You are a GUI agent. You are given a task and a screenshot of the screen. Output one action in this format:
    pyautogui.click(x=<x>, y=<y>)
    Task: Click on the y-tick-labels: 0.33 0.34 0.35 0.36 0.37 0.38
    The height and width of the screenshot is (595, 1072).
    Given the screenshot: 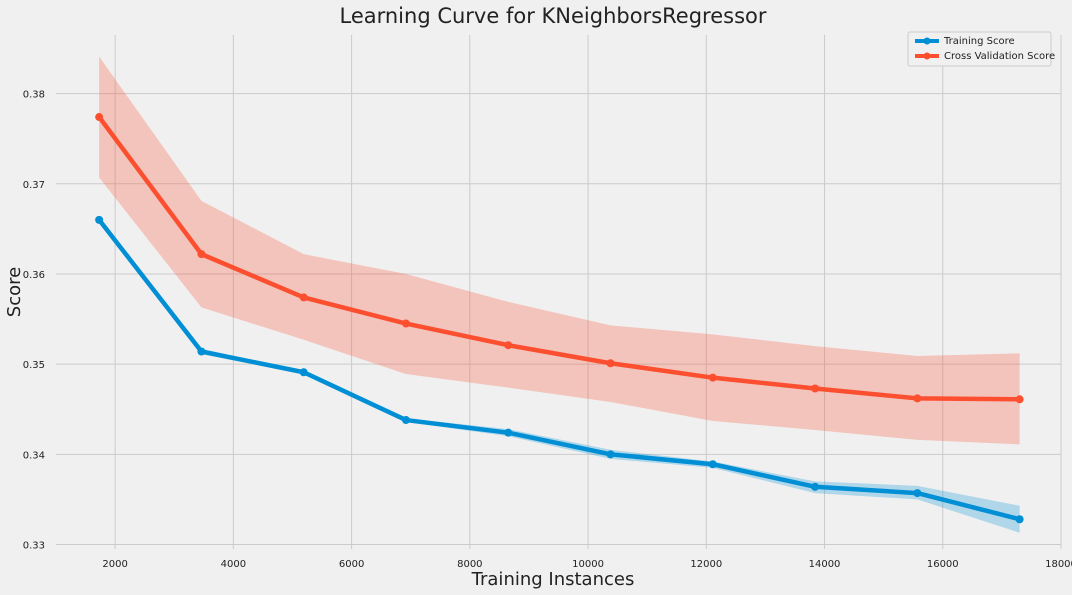 What is the action you would take?
    pyautogui.click(x=34, y=321)
    